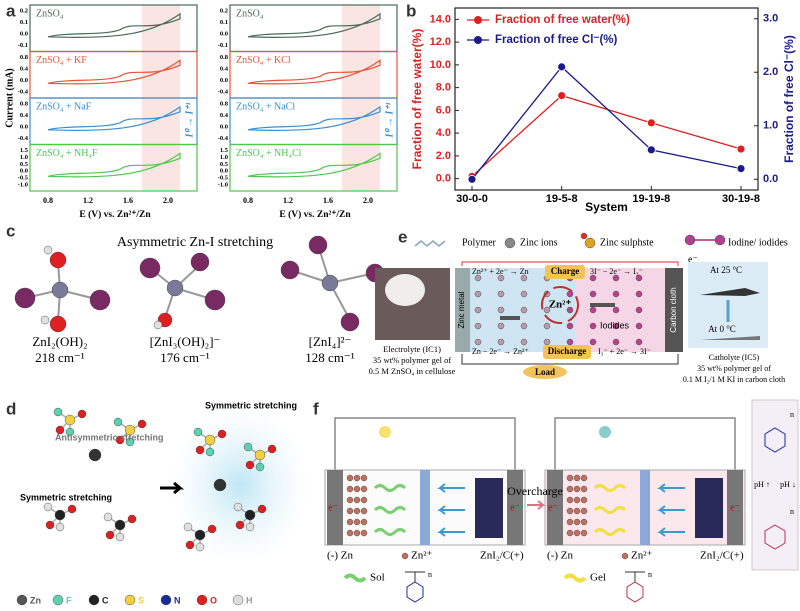 This screenshot has width=800, height=611. I want to click on structure, so click(635, 576).